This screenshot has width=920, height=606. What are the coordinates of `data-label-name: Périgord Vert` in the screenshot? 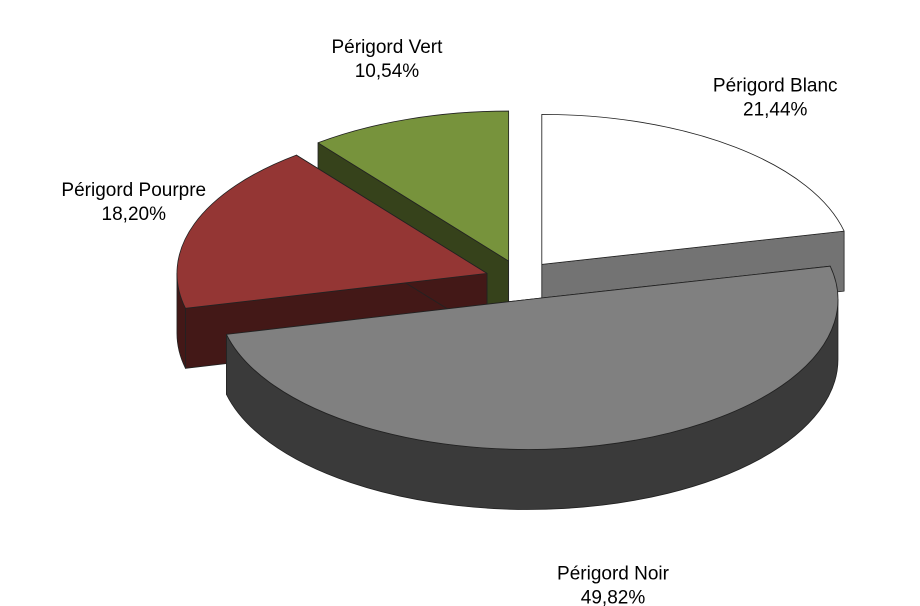 It's located at (388, 47).